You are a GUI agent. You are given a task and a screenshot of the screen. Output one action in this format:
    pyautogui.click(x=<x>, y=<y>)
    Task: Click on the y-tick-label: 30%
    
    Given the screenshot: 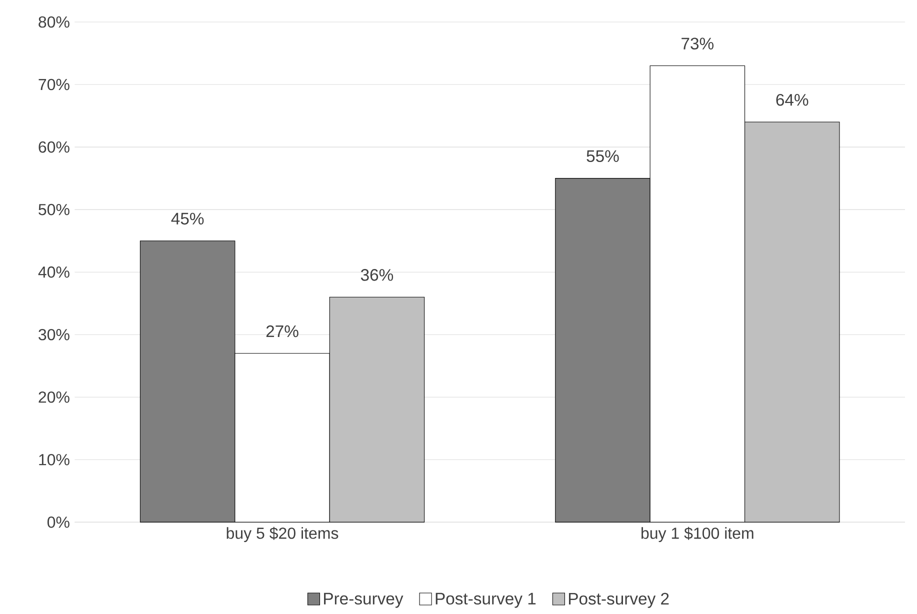 What is the action you would take?
    pyautogui.click(x=54, y=334)
    